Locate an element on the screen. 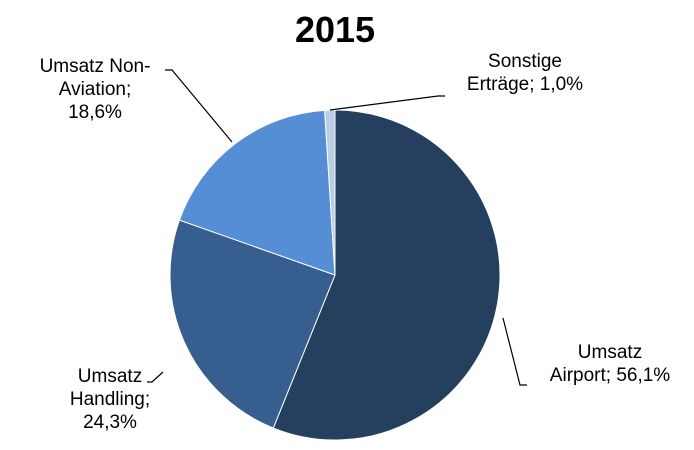 This screenshot has width=694, height=450. data-label: Umsatz Non-Aviation; 18,6% is located at coordinates (95, 89).